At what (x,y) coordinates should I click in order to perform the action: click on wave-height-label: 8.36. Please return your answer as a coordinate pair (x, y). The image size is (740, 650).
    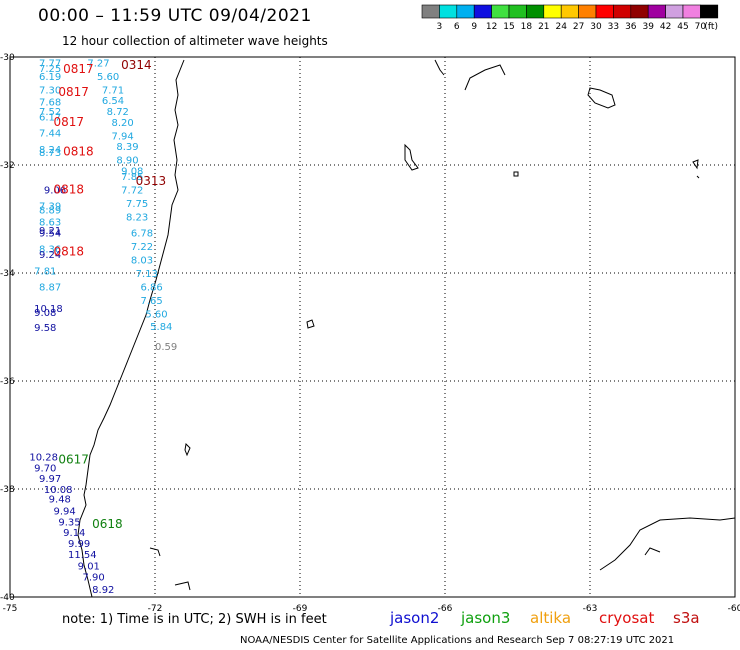
    Looking at the image, I should click on (50, 250).